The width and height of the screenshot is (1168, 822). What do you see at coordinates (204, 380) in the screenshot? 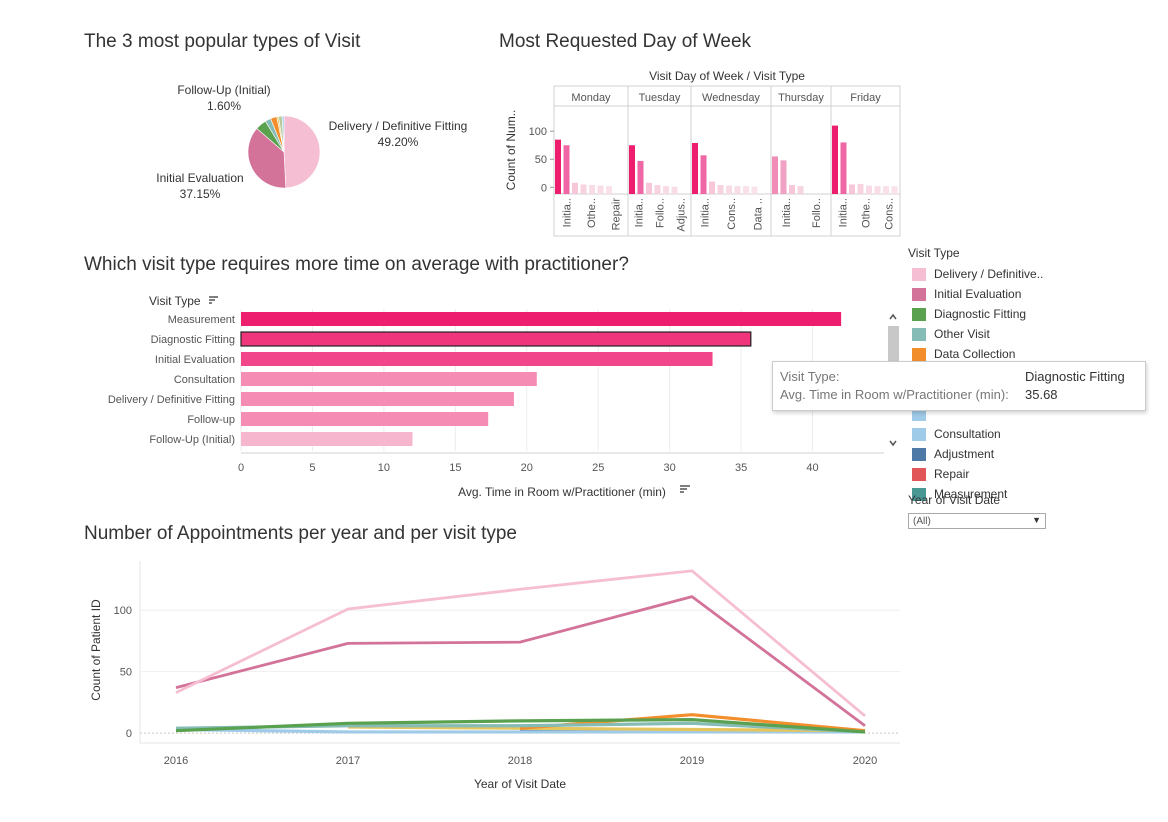
I see `bar-category-label: Consultation` at bounding box center [204, 380].